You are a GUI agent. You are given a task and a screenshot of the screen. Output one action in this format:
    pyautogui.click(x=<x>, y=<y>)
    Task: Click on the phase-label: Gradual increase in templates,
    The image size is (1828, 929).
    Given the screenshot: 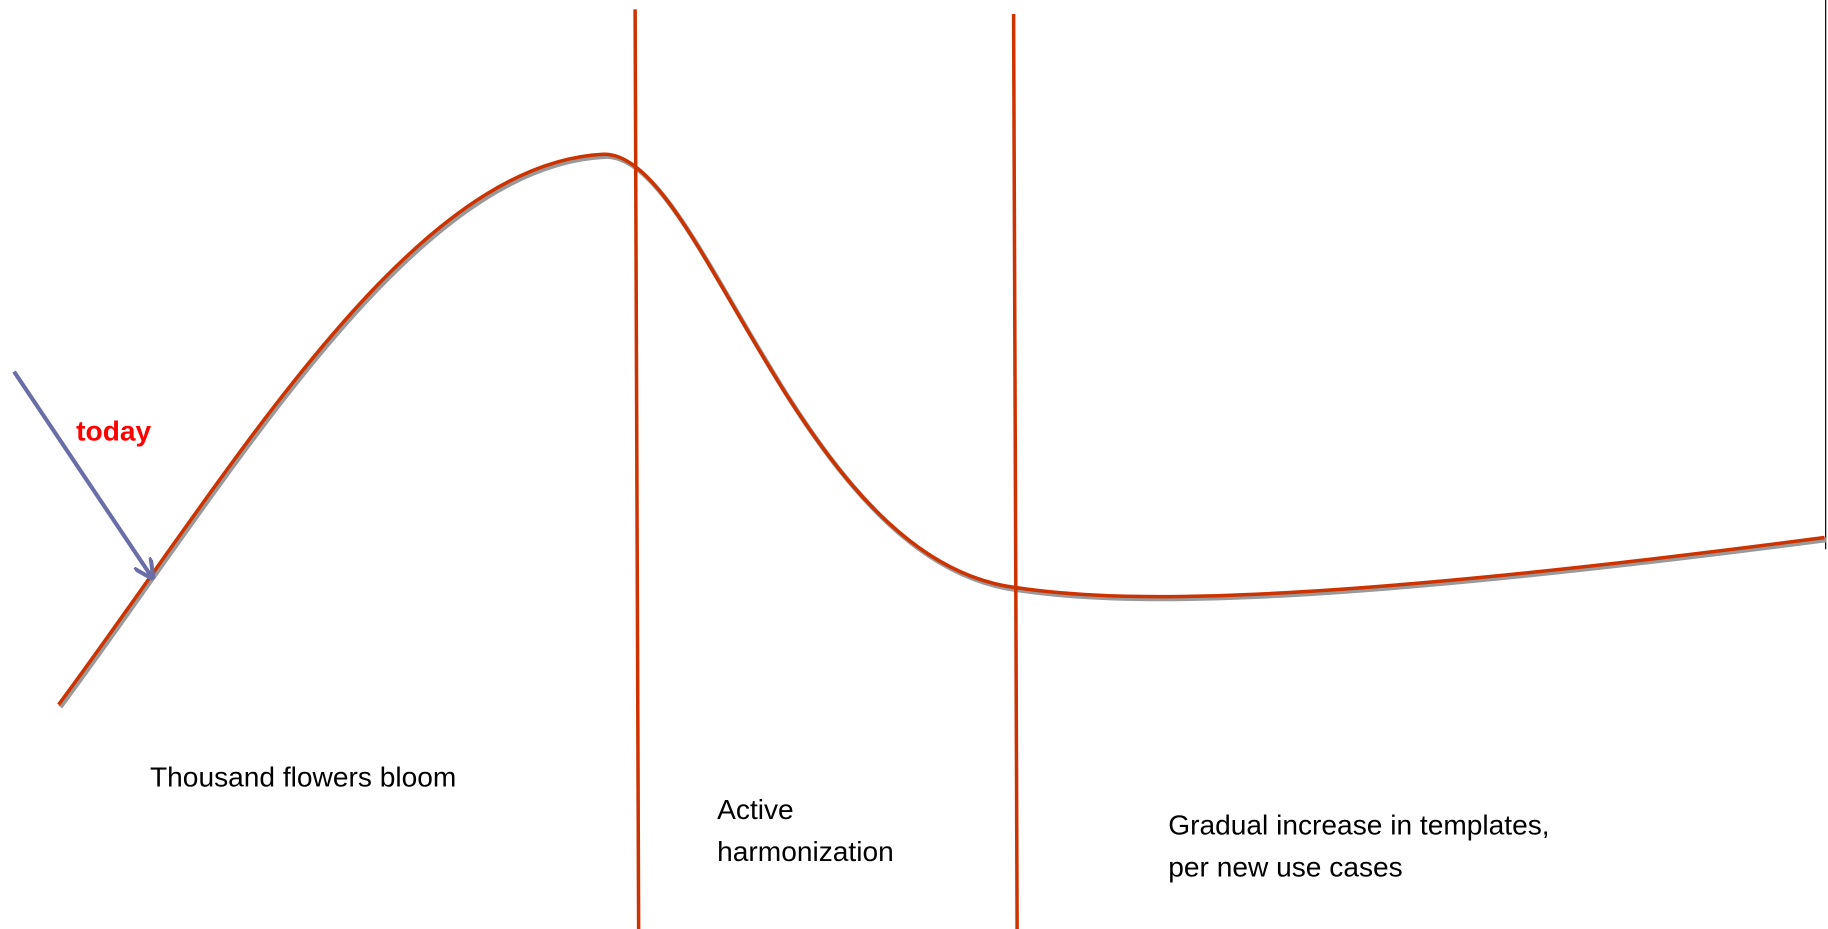 What is the action you would take?
    pyautogui.click(x=1358, y=824)
    